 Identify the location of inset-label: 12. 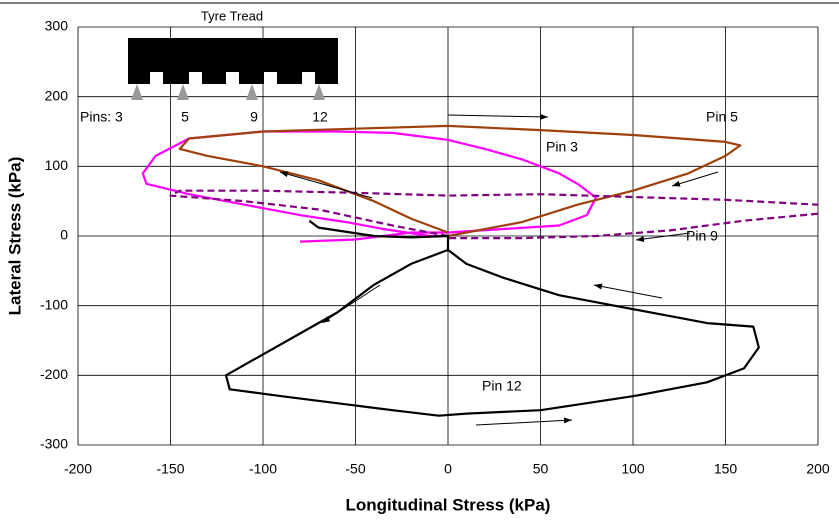
(320, 117).